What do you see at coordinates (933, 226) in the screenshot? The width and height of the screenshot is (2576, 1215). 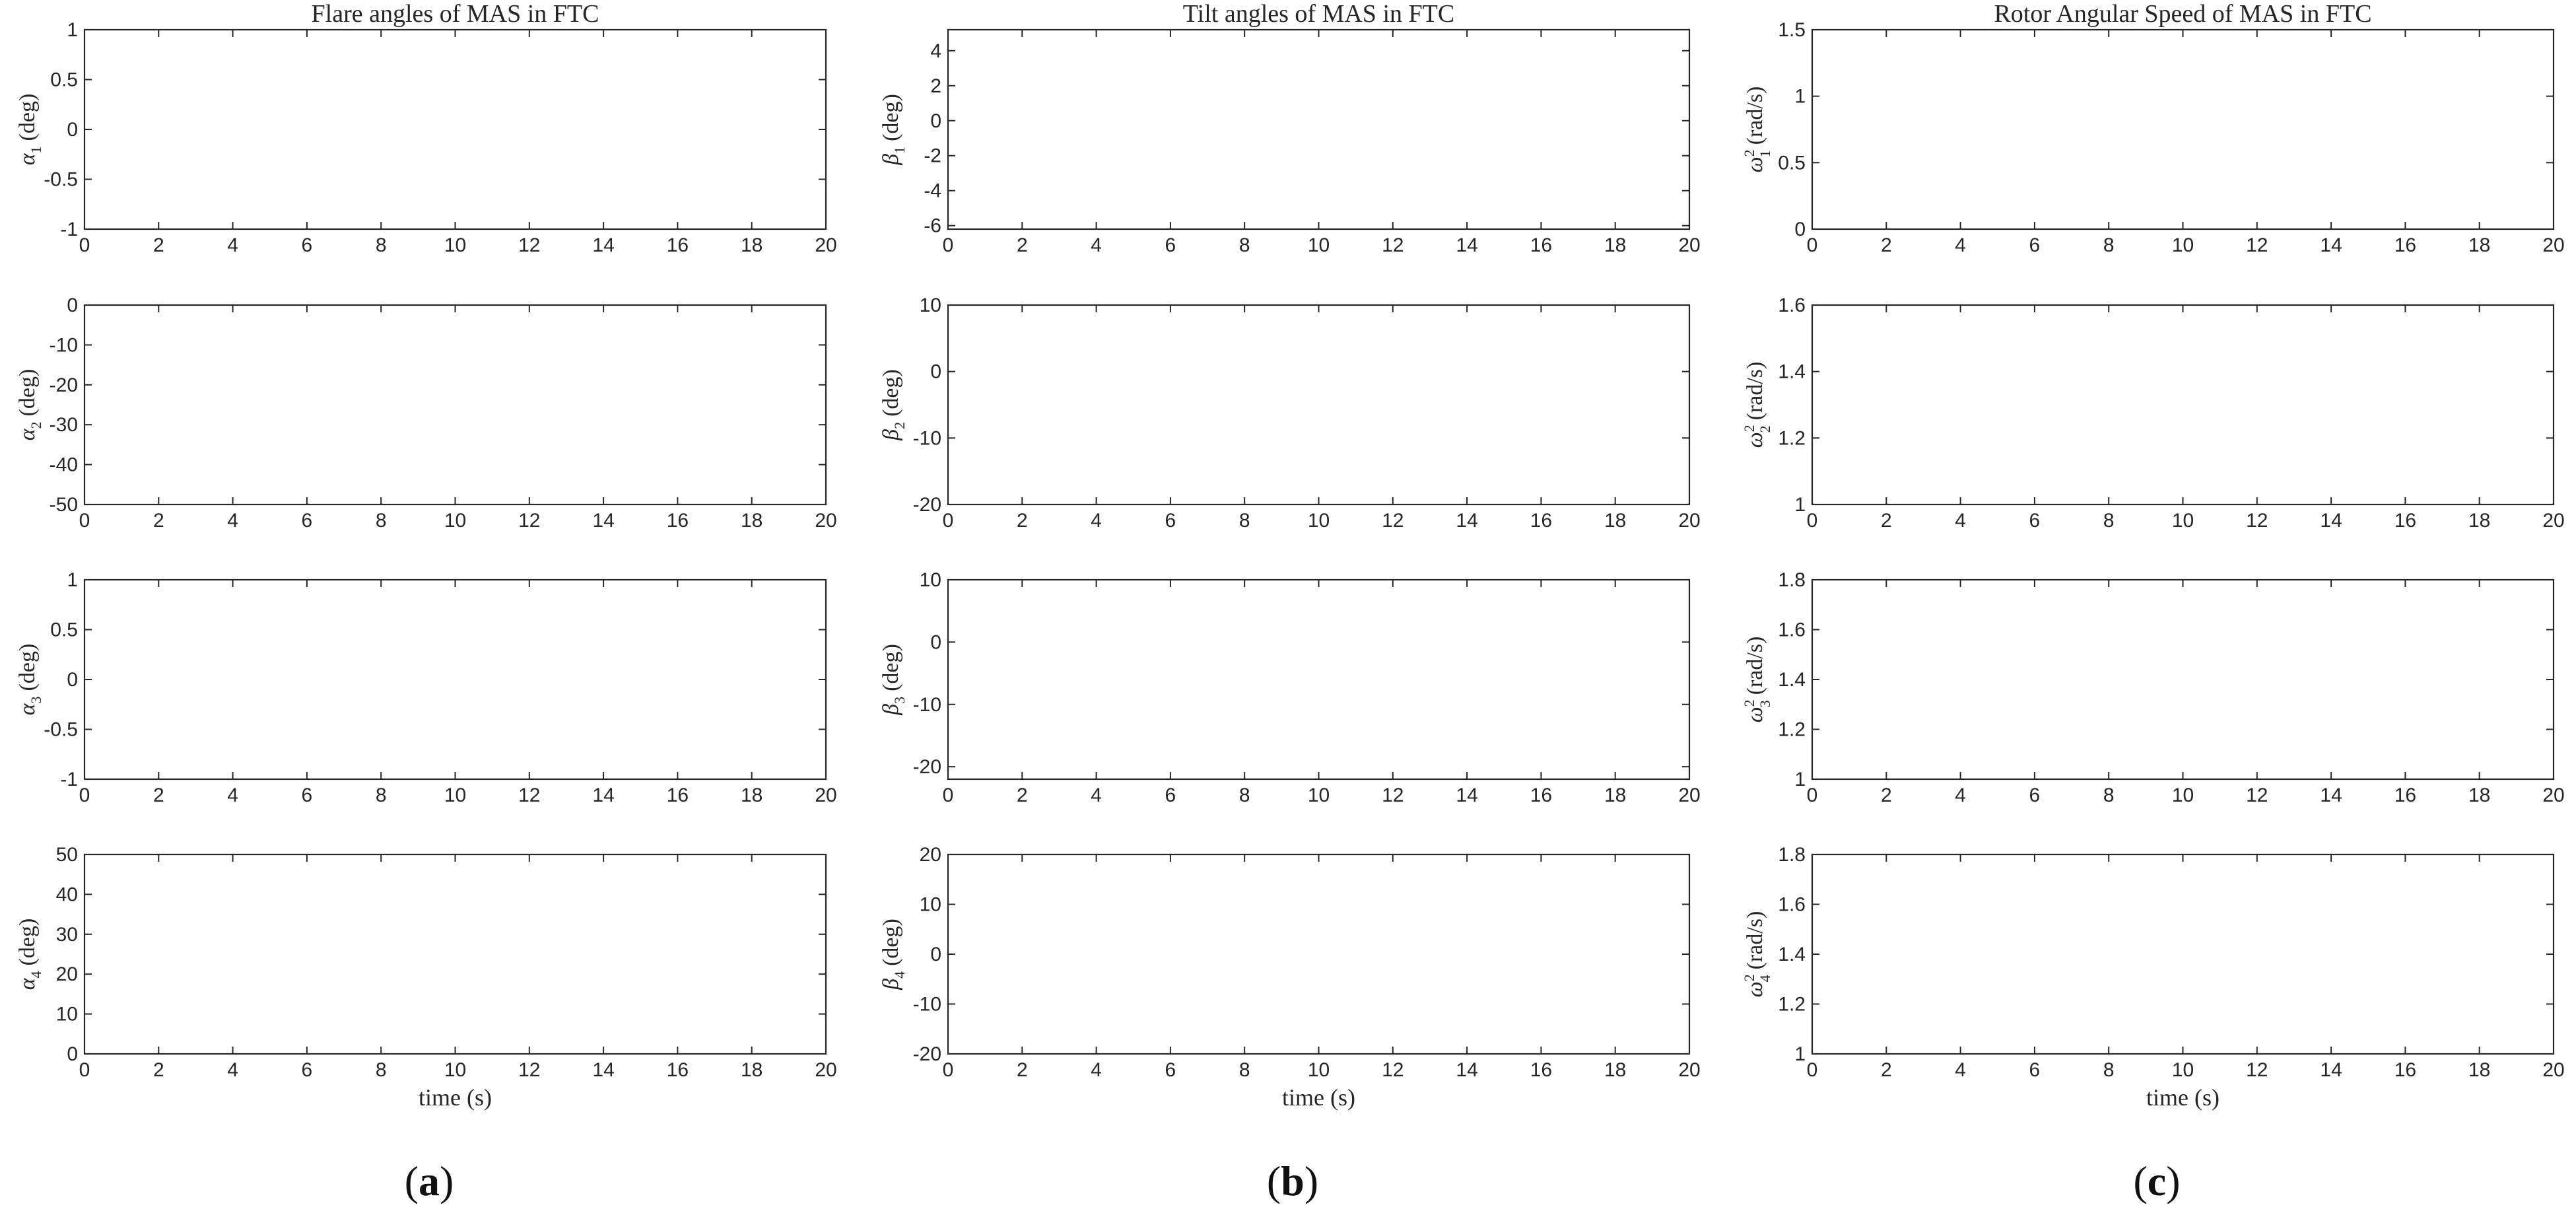 I see `y-tick-label: -6` at bounding box center [933, 226].